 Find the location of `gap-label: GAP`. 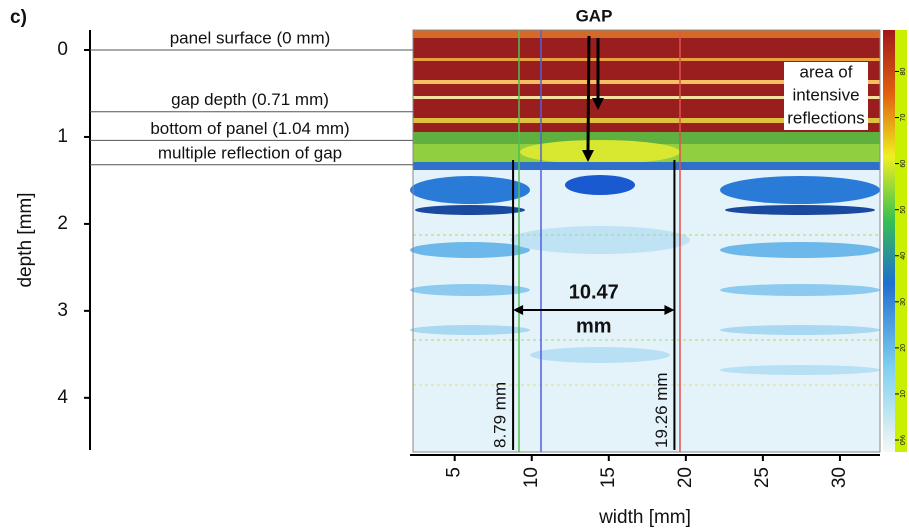

gap-label: GAP is located at coordinates (594, 15).